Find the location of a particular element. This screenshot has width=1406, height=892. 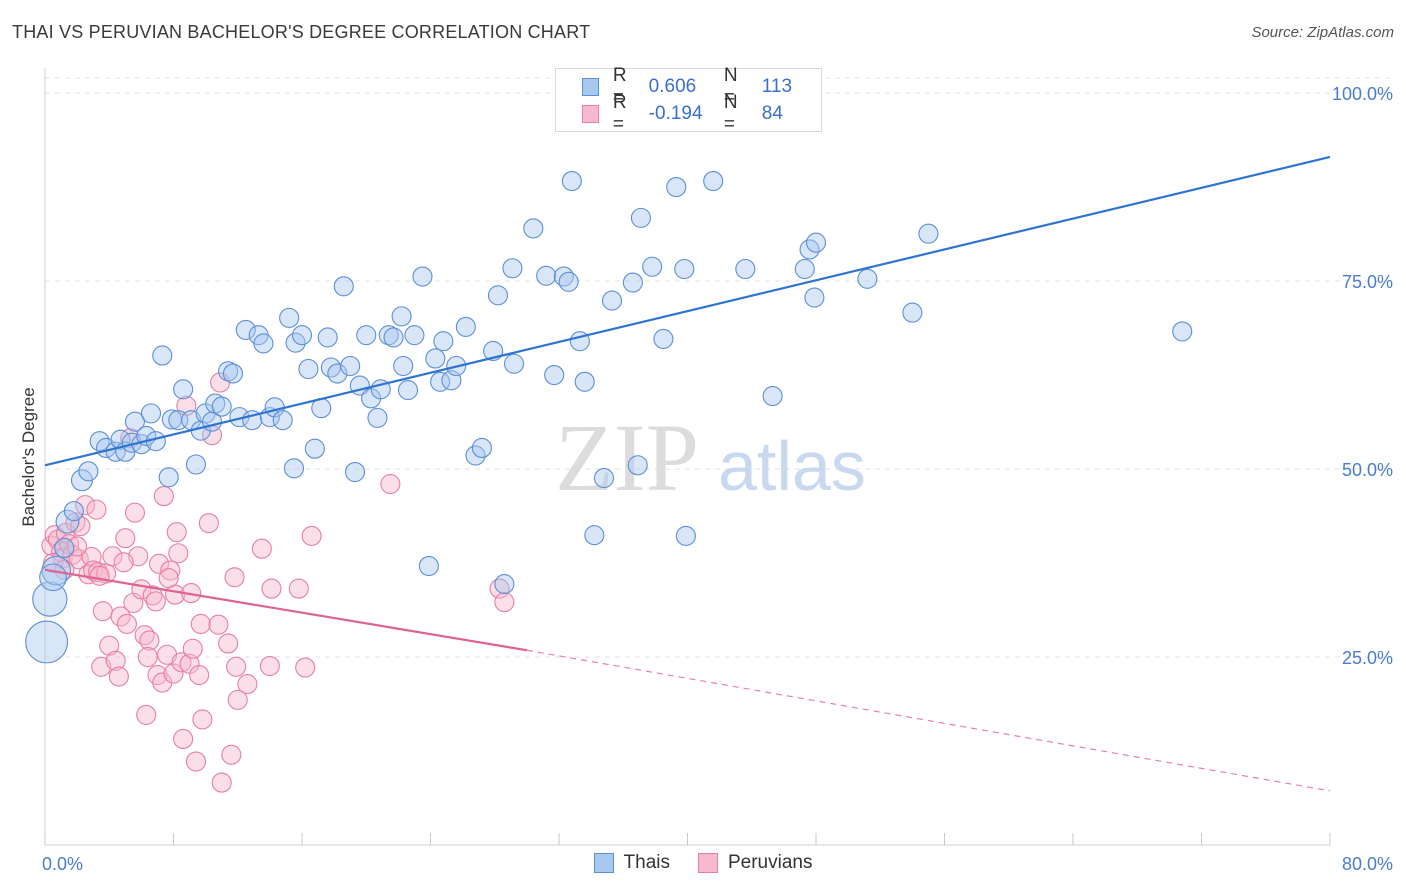

stats-legend: R = 0.606 N = 113 R = -0.194 N = 84 is located at coordinates (688, 100).